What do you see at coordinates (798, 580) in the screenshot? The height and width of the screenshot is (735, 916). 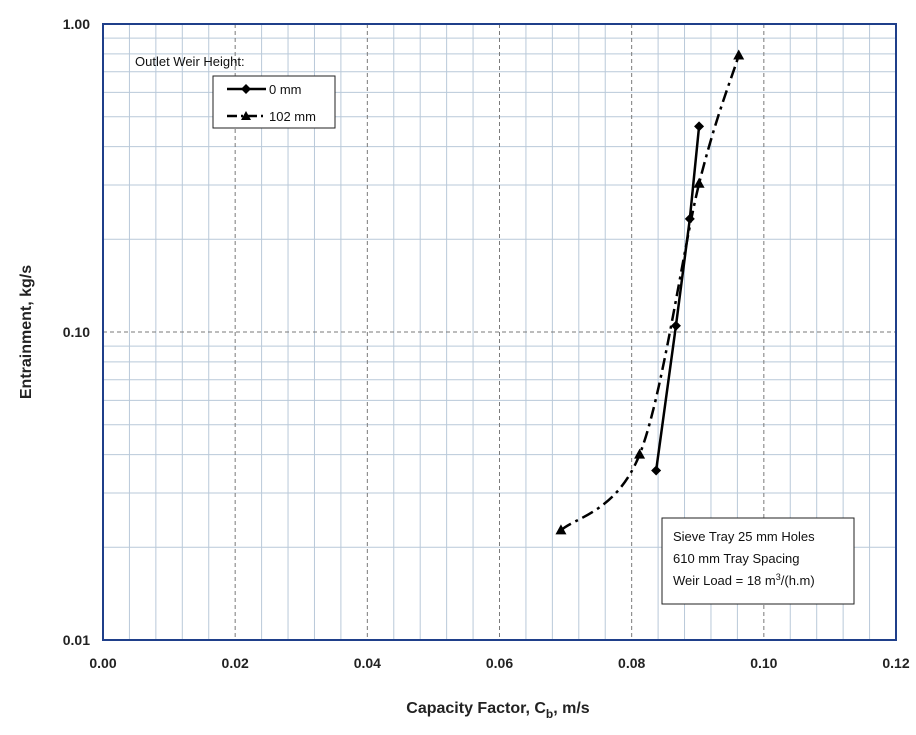 I see `annotation-line-3-tail: /(h.m)` at bounding box center [798, 580].